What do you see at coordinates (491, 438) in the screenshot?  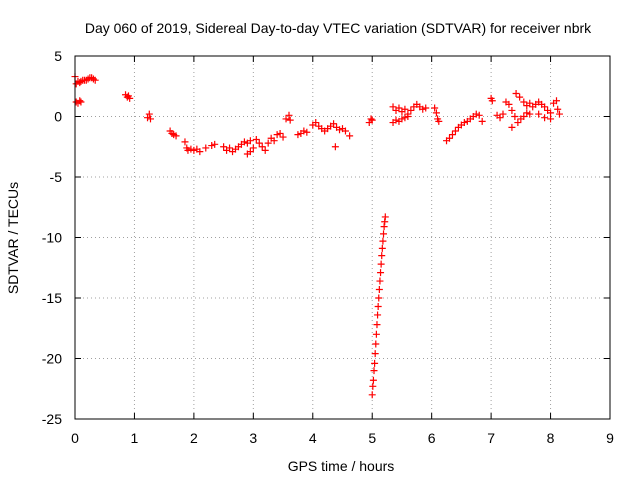 I see `x-tick-label: 7` at bounding box center [491, 438].